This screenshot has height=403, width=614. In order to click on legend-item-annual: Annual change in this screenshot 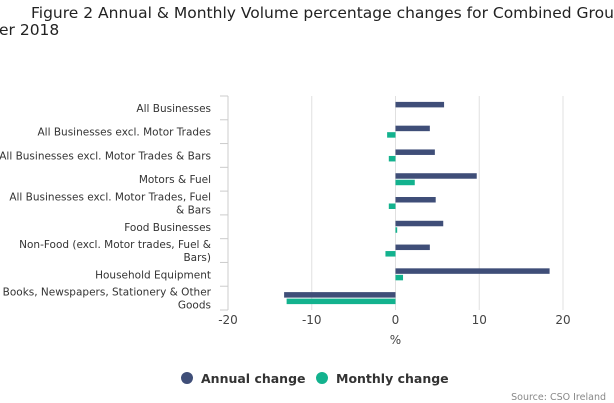, I will do `click(243, 378)`.